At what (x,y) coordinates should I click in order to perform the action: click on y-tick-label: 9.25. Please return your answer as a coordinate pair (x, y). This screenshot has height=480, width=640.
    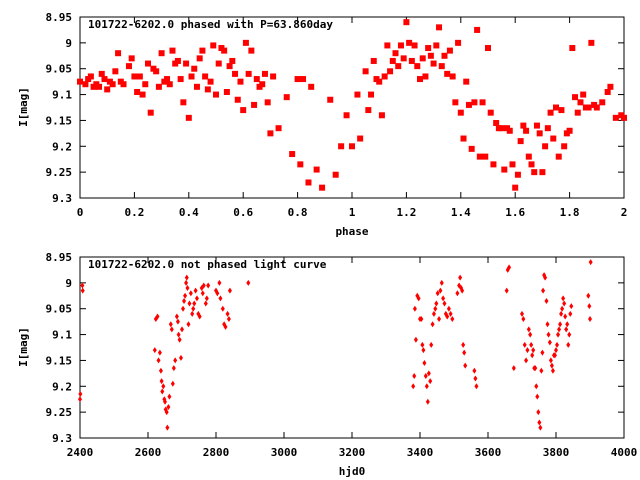
    Looking at the image, I should click on (59, 172).